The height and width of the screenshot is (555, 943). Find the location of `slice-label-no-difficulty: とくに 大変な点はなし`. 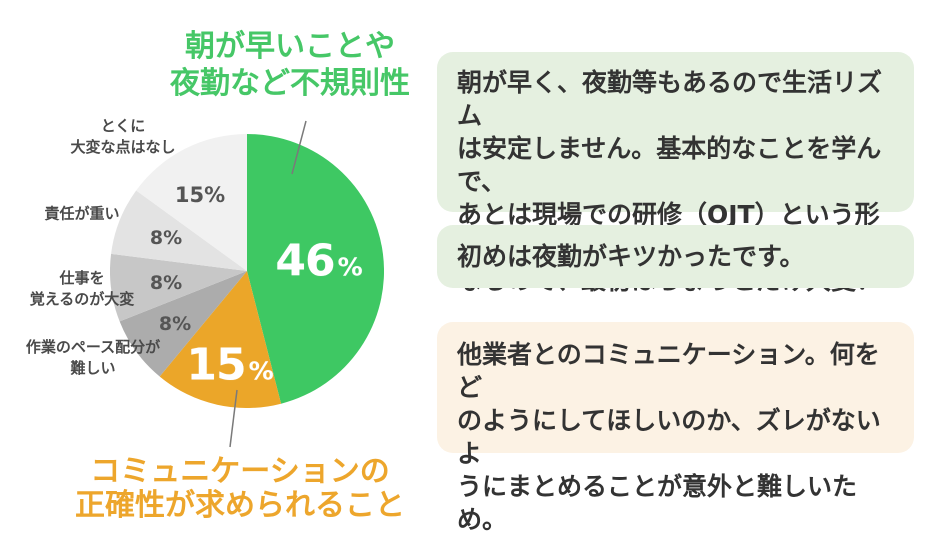

slice-label-no-difficulty: とくに 大変な点はなし is located at coordinates (123, 136).